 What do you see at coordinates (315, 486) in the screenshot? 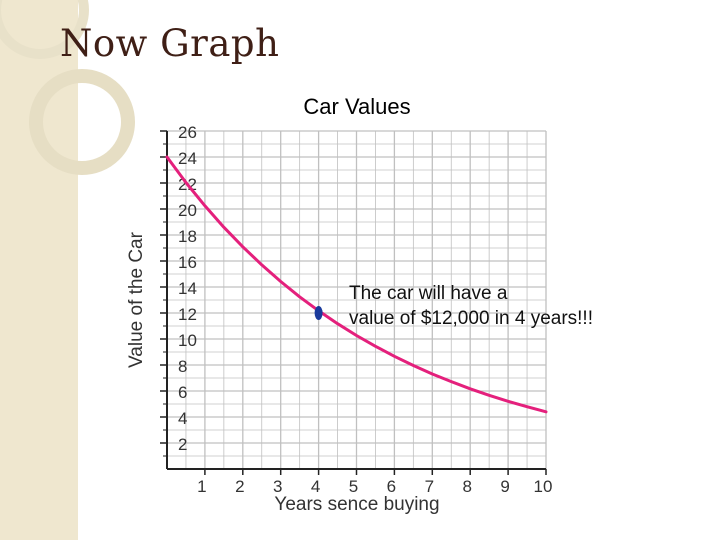
I see `x-tick-label: 4` at bounding box center [315, 486].